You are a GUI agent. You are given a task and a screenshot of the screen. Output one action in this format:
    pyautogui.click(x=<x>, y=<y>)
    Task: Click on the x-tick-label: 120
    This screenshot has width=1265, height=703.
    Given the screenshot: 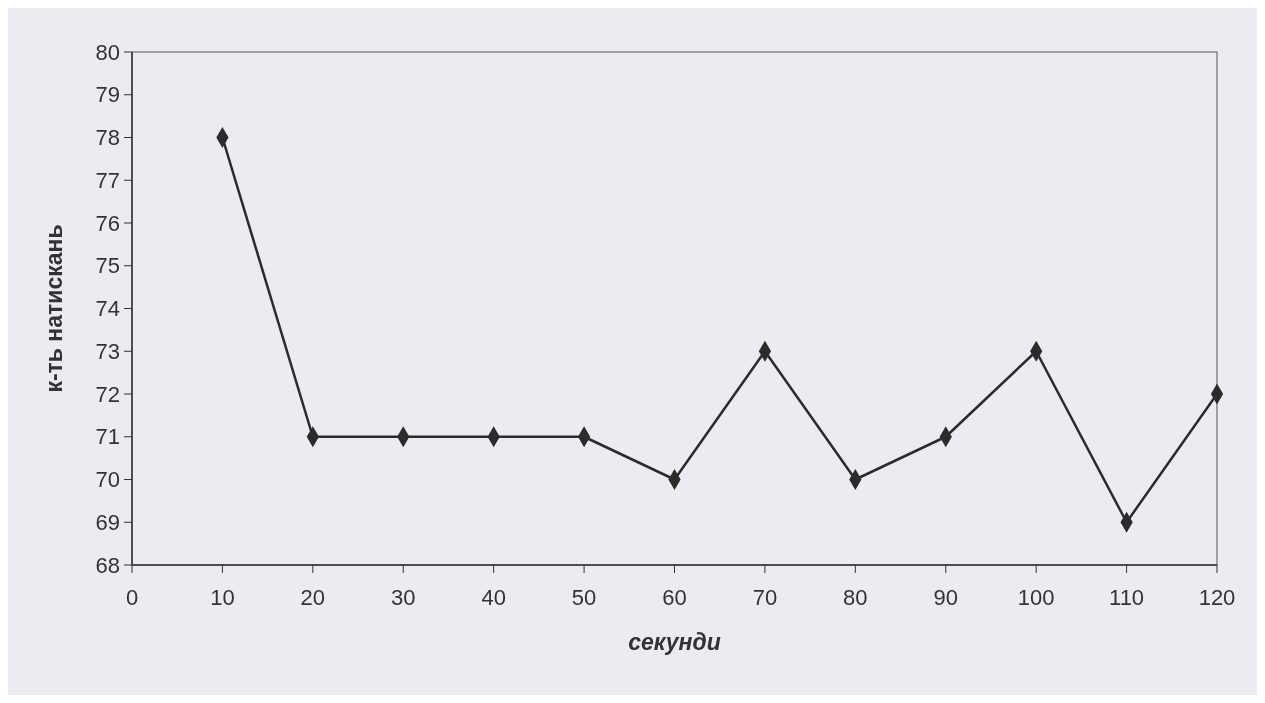 What is the action you would take?
    pyautogui.click(x=1217, y=597)
    